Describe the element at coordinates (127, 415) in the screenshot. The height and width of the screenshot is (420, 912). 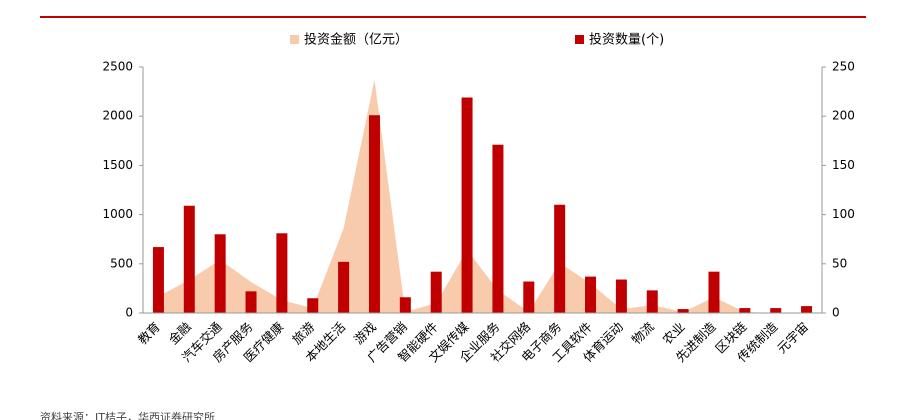
I see `source-note: 资料来源：IT桔子，华西证券研究所` at that location.